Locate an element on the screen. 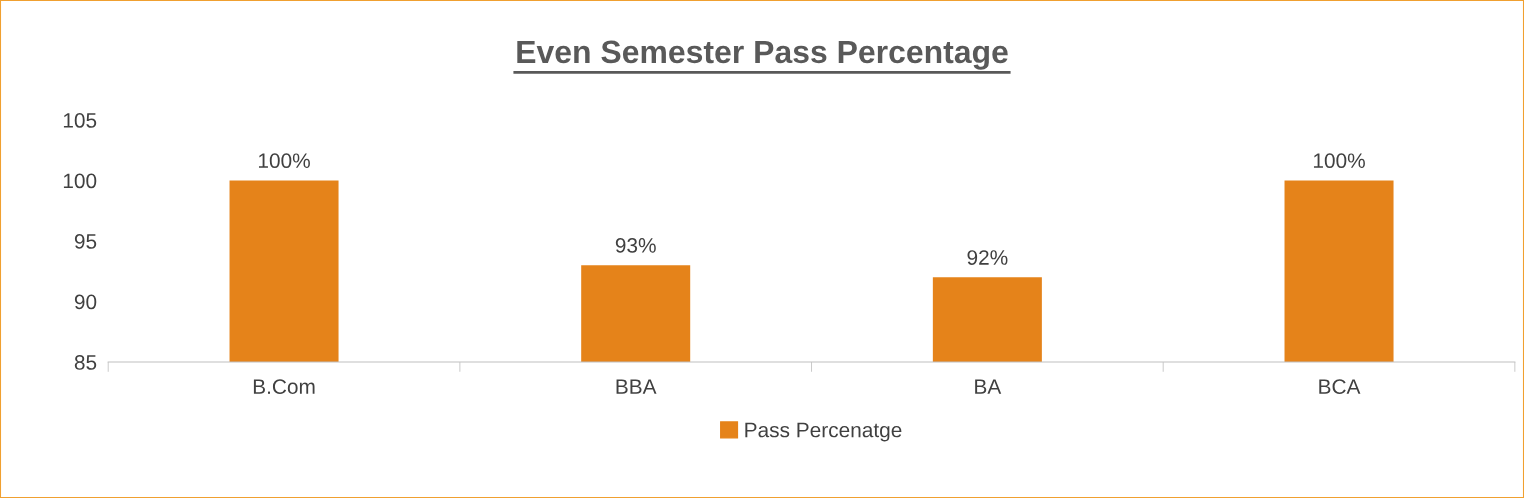 The height and width of the screenshot is (498, 1524). y-tick-label: 100 is located at coordinates (80, 181).